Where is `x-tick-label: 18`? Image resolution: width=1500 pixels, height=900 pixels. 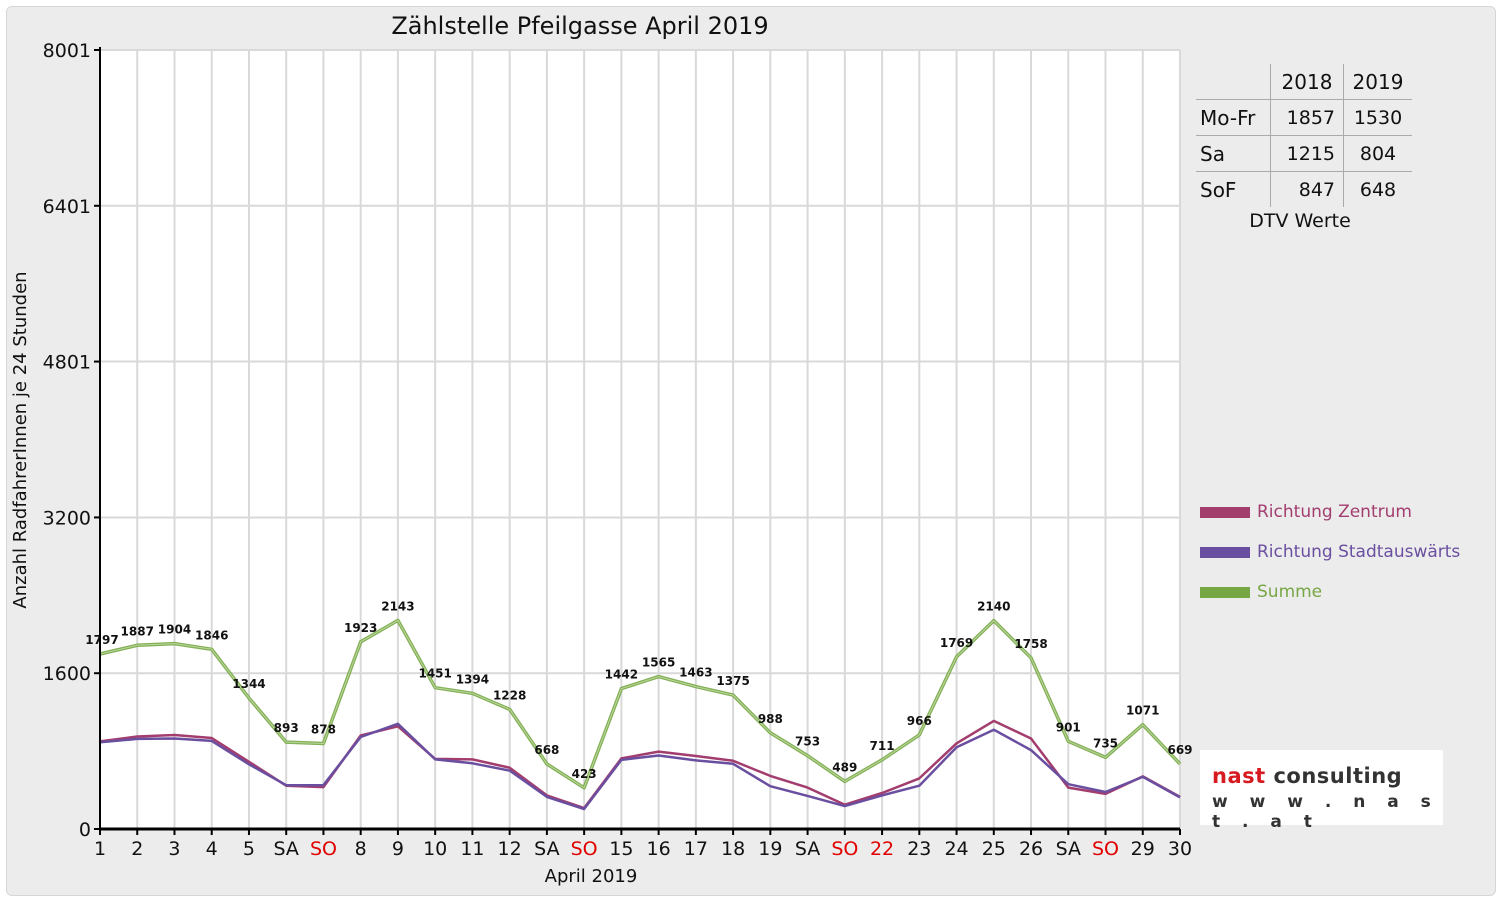
x-tick-label: 18 is located at coordinates (733, 849).